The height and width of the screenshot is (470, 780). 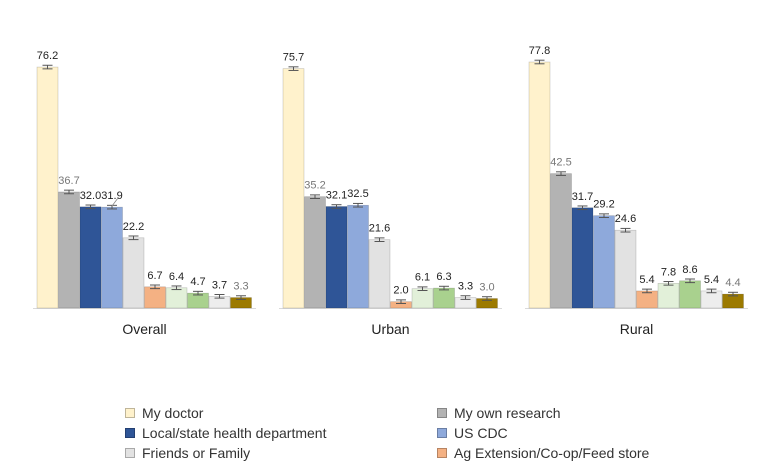 What do you see at coordinates (560, 163) in the screenshot?
I see `data-label-rural-2: 42.5` at bounding box center [560, 163].